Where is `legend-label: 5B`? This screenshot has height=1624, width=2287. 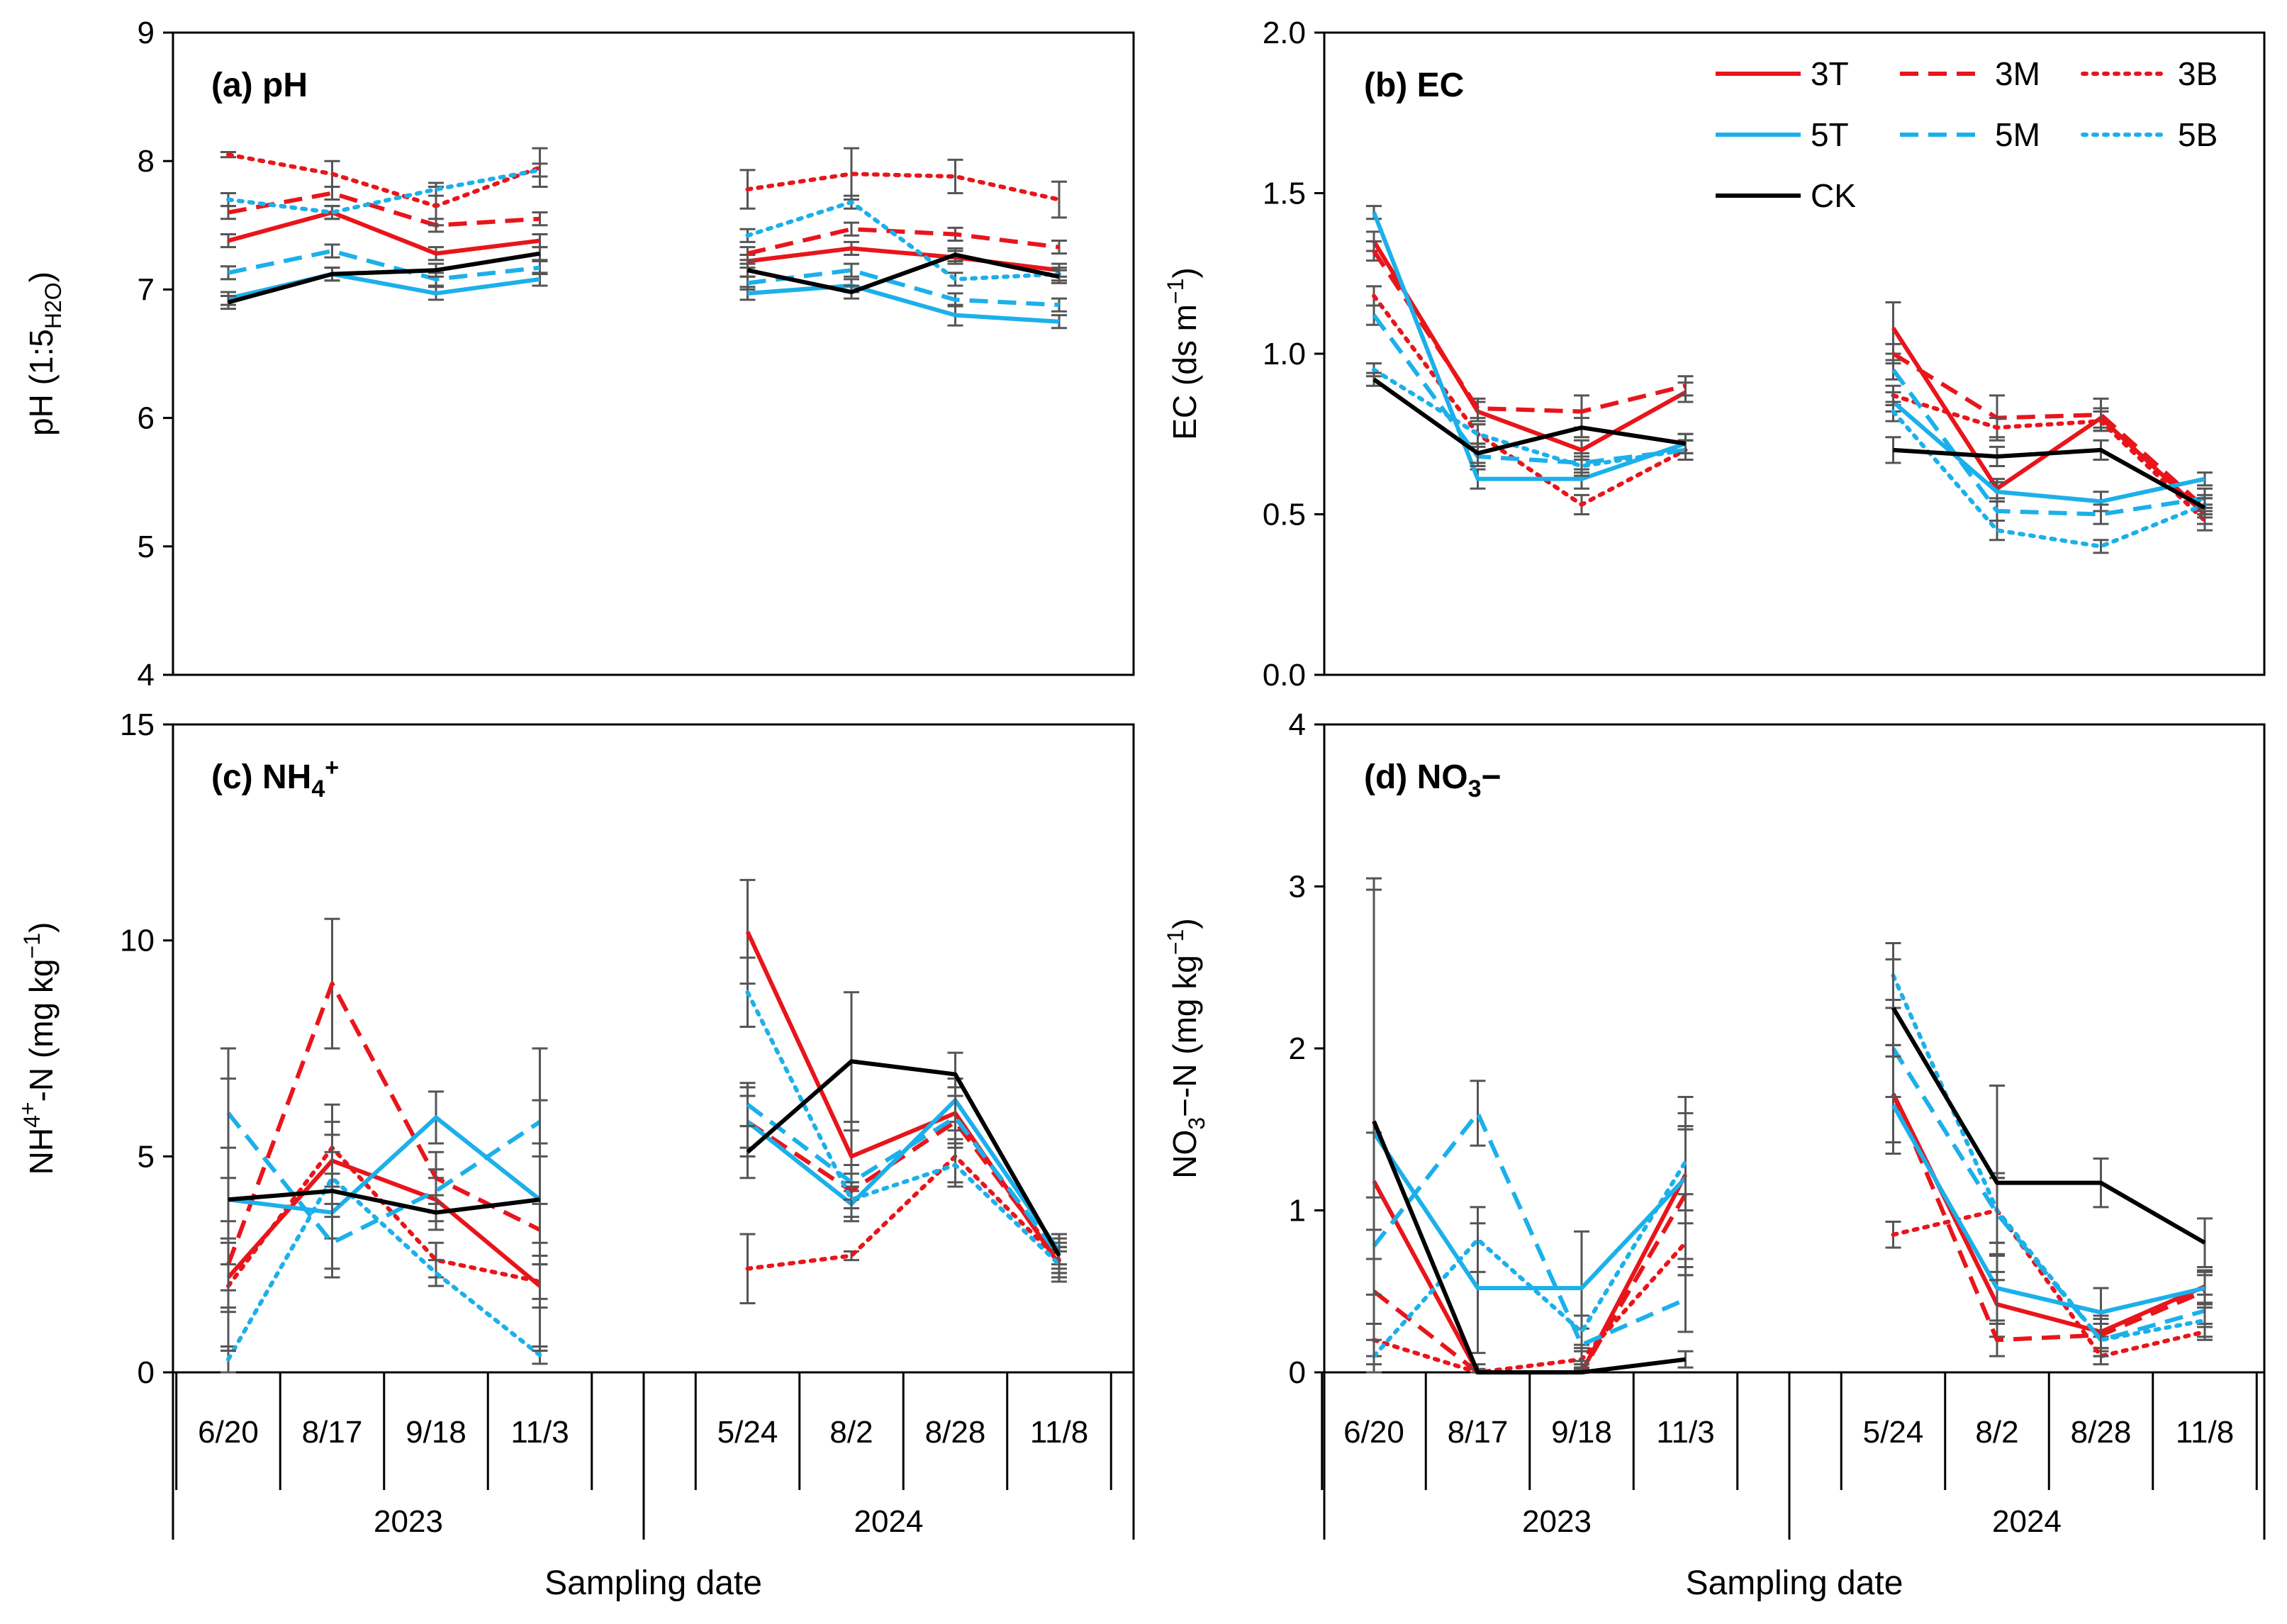 legend-label: 5B is located at coordinates (2198, 134).